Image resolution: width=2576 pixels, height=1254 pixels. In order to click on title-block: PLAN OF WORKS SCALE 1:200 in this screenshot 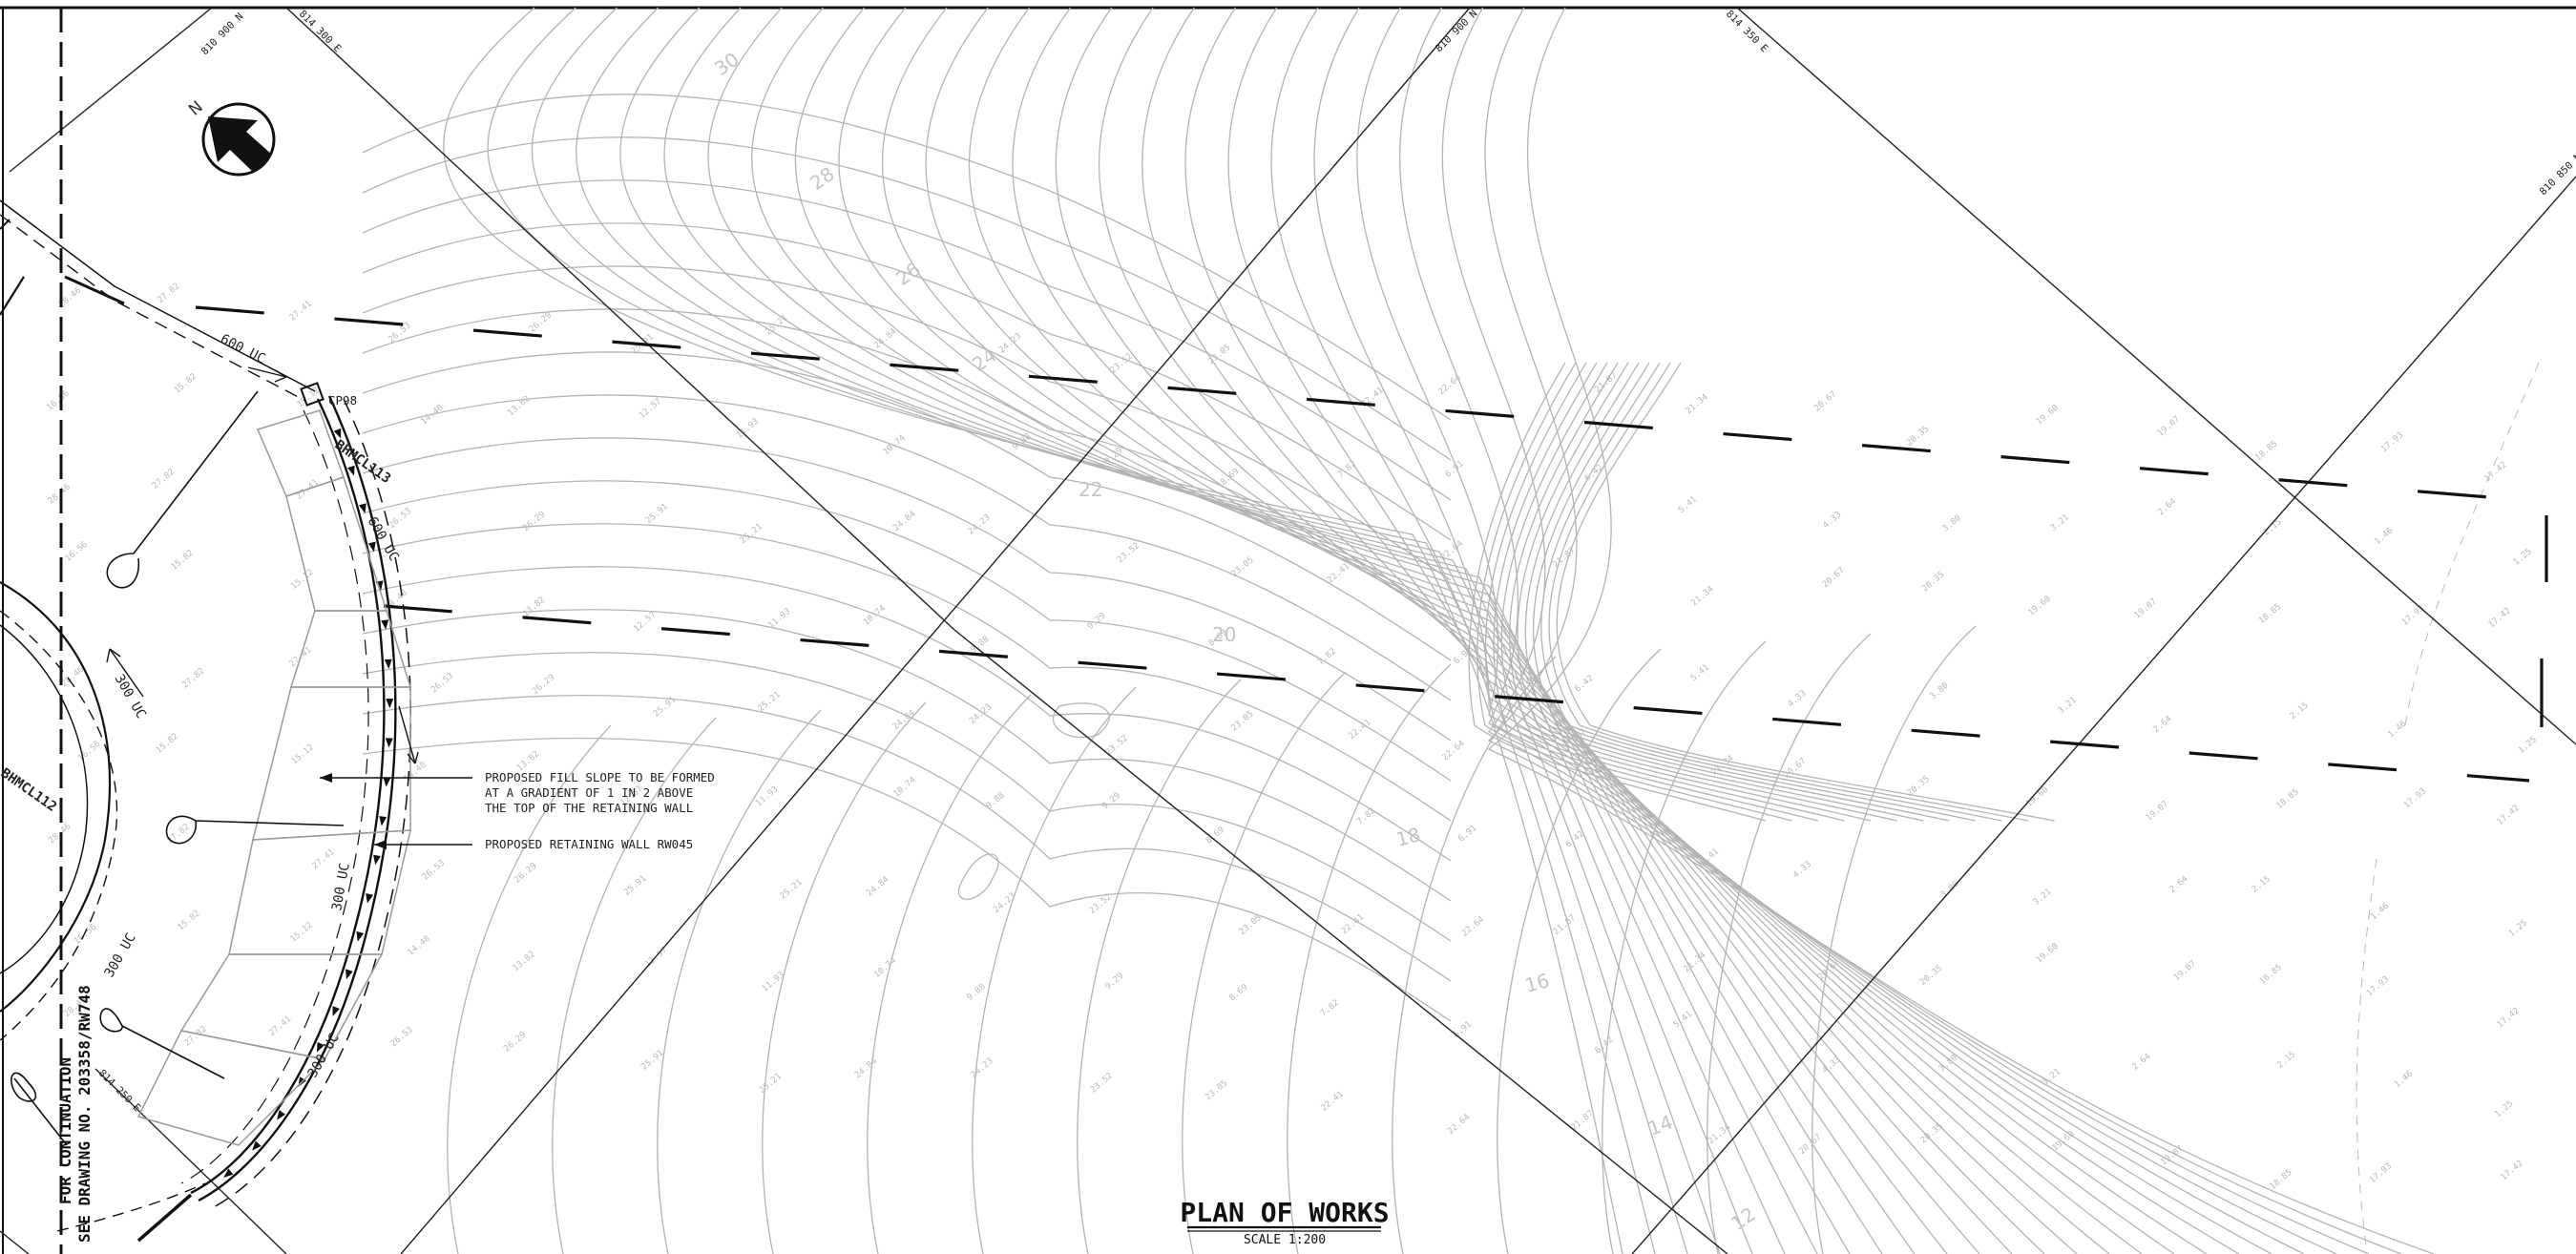, I will do `click(1284, 1222)`.